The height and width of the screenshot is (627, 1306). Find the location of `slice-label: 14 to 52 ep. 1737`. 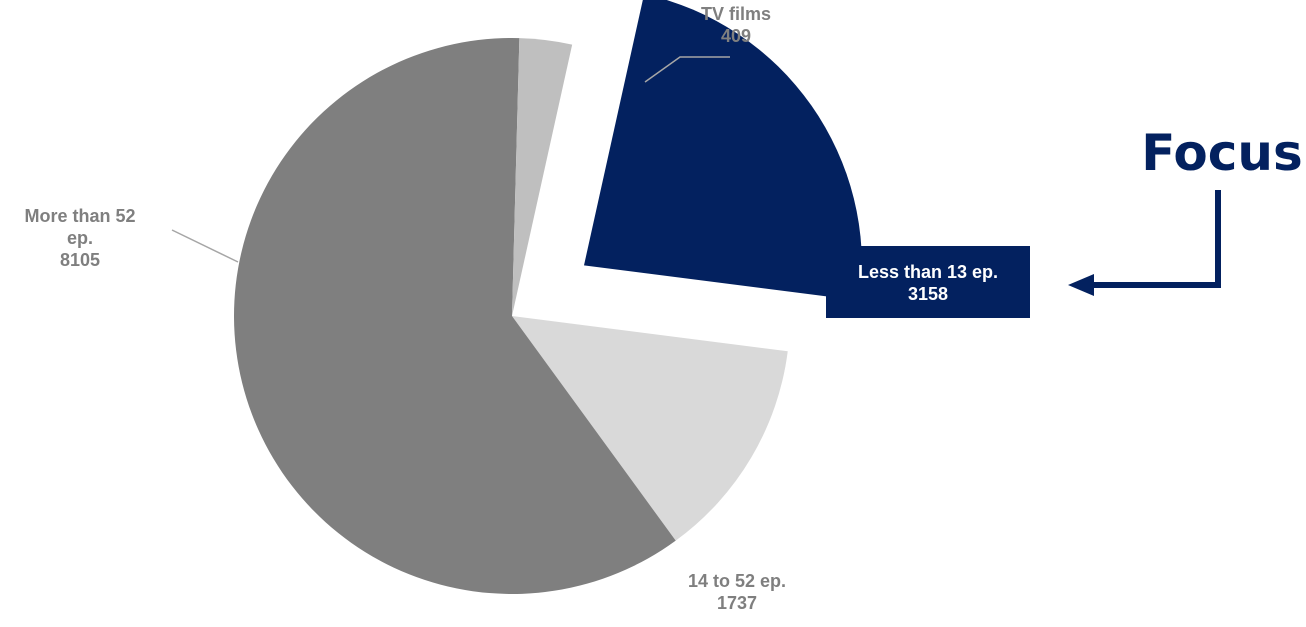

slice-label: 14 to 52 ep. 1737 is located at coordinates (737, 592).